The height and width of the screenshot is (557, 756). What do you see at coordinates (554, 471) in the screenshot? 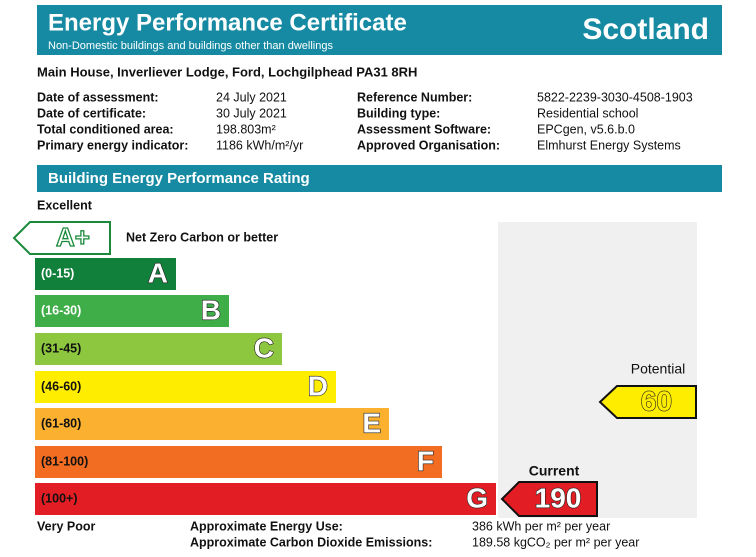
I see `current-label: Current` at bounding box center [554, 471].